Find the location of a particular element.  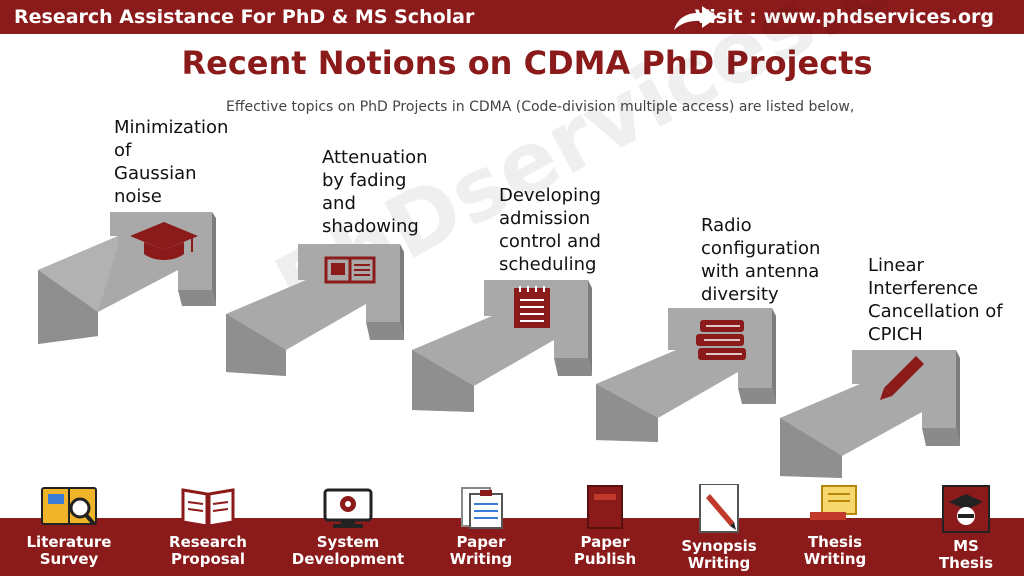

notepad-icon is located at coordinates (532, 307).